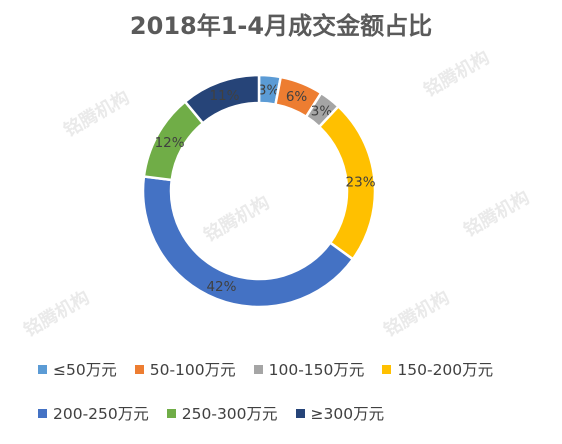 The image size is (562, 444). Describe the element at coordinates (281, 26) in the screenshot. I see `chart-title: 2018年1-4月成交金额占比` at that location.